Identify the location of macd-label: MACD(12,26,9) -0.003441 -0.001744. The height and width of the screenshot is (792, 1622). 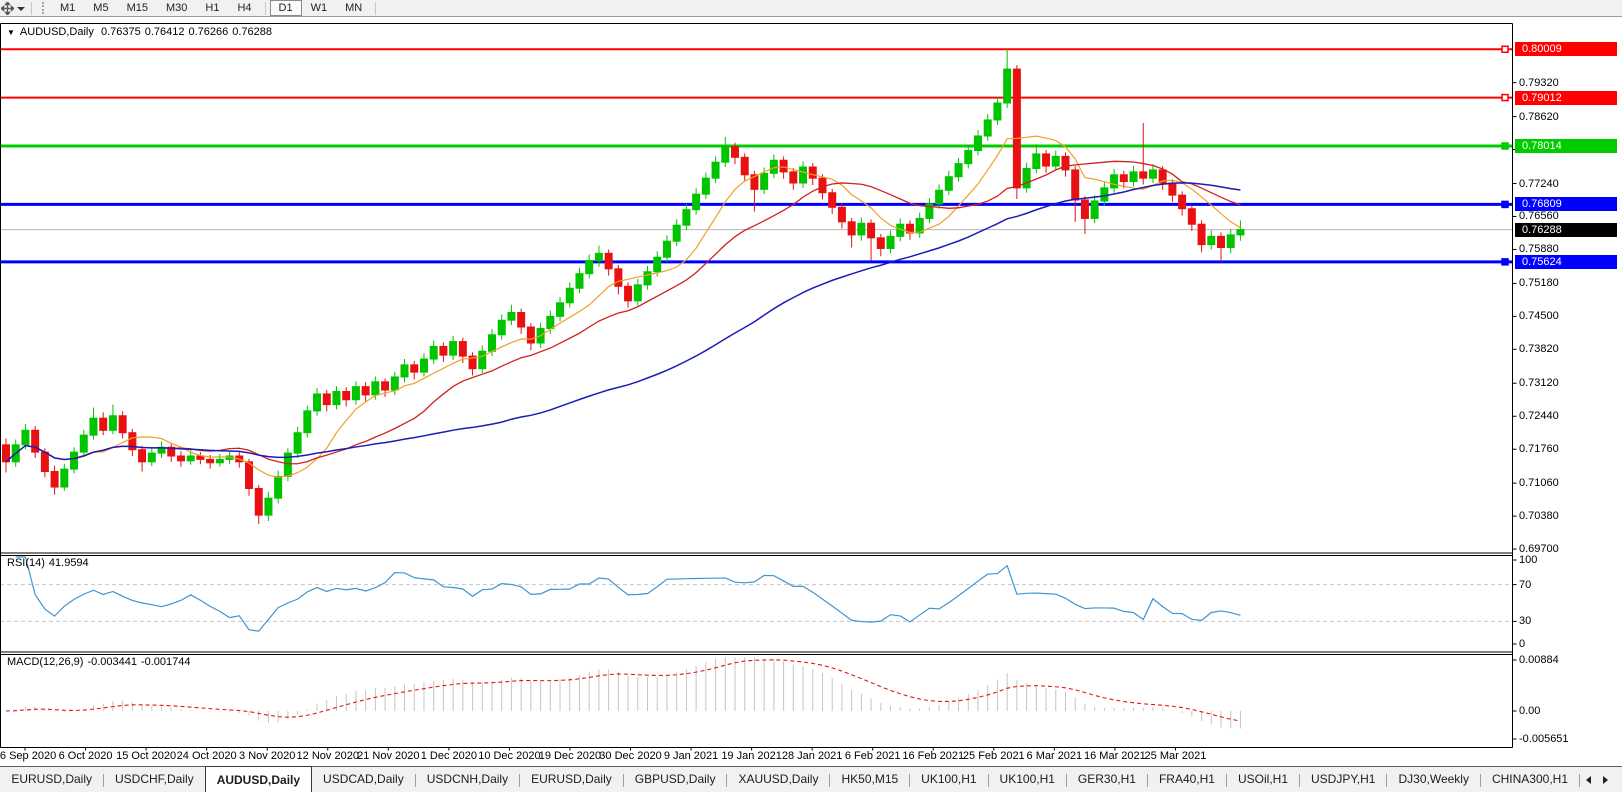
(99, 662).